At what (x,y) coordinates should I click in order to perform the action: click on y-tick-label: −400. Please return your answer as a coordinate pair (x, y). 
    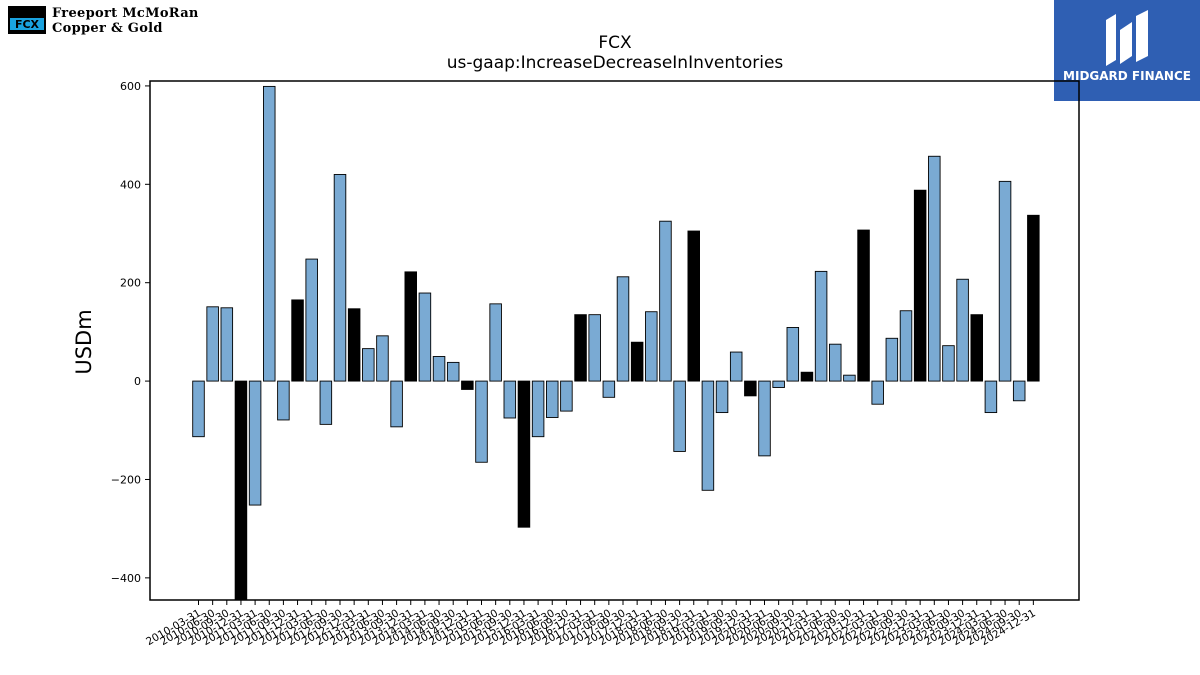
    Looking at the image, I should click on (126, 578).